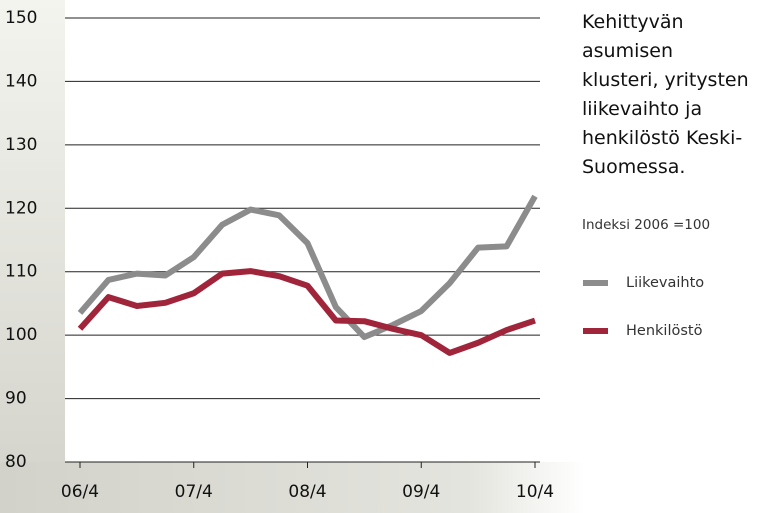  Describe the element at coordinates (421, 492) in the screenshot. I see `x-tick-label: 09/4` at that location.